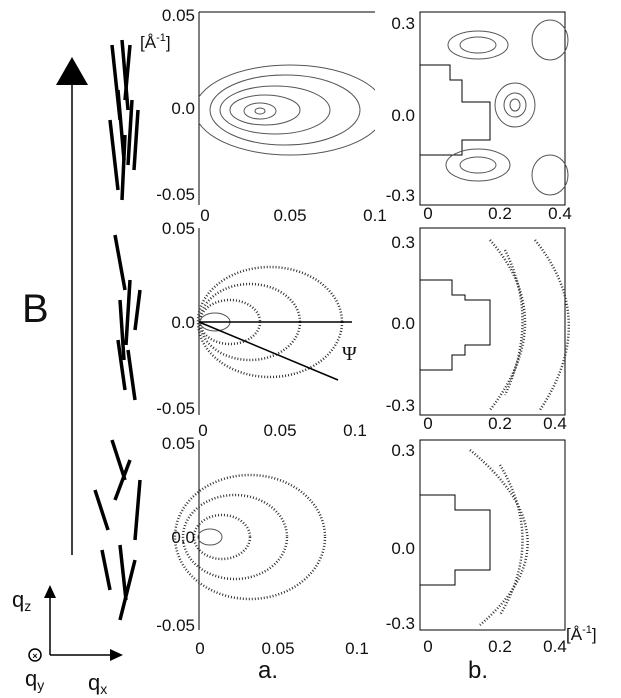 The width and height of the screenshot is (621, 698). I want to click on angle-label: Ψ, so click(349, 354).